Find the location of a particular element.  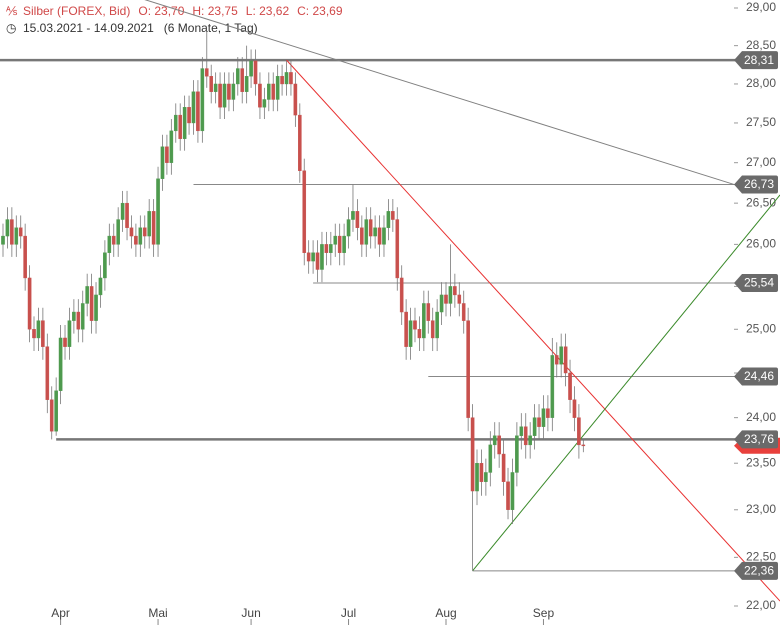

ohlc-value: C: 23,69 is located at coordinates (320, 11).